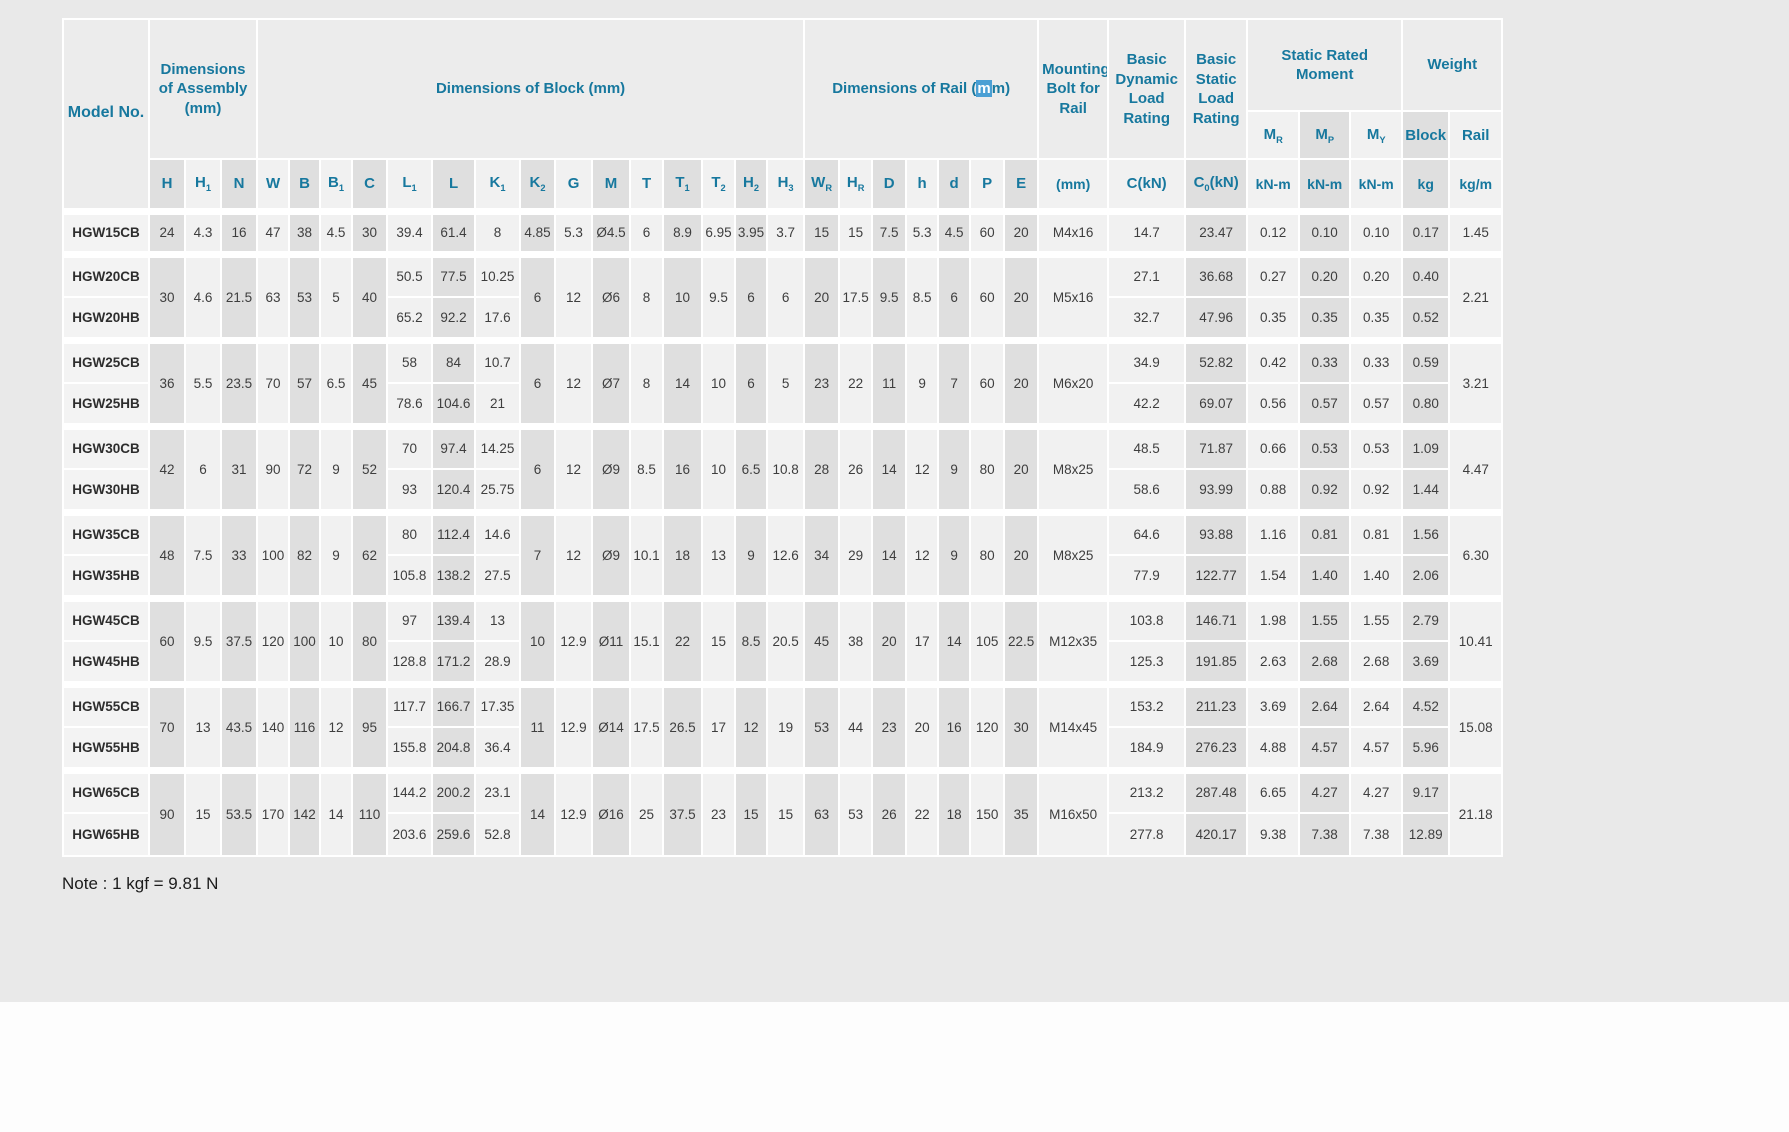  I want to click on rating-cell: 9.38, so click(1273, 834).